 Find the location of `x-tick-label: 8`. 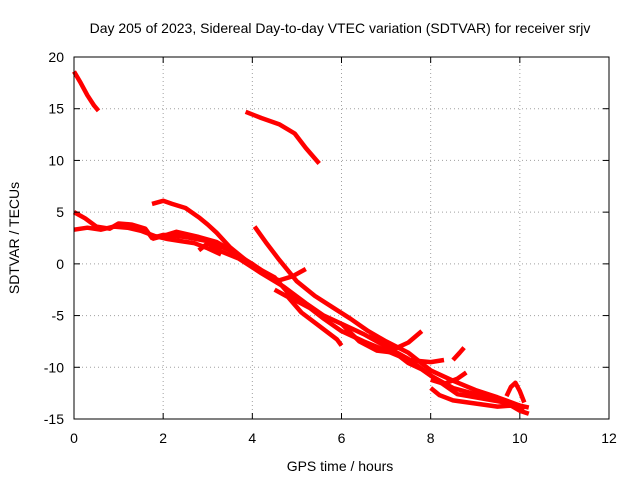

x-tick-label: 8 is located at coordinates (431, 438).